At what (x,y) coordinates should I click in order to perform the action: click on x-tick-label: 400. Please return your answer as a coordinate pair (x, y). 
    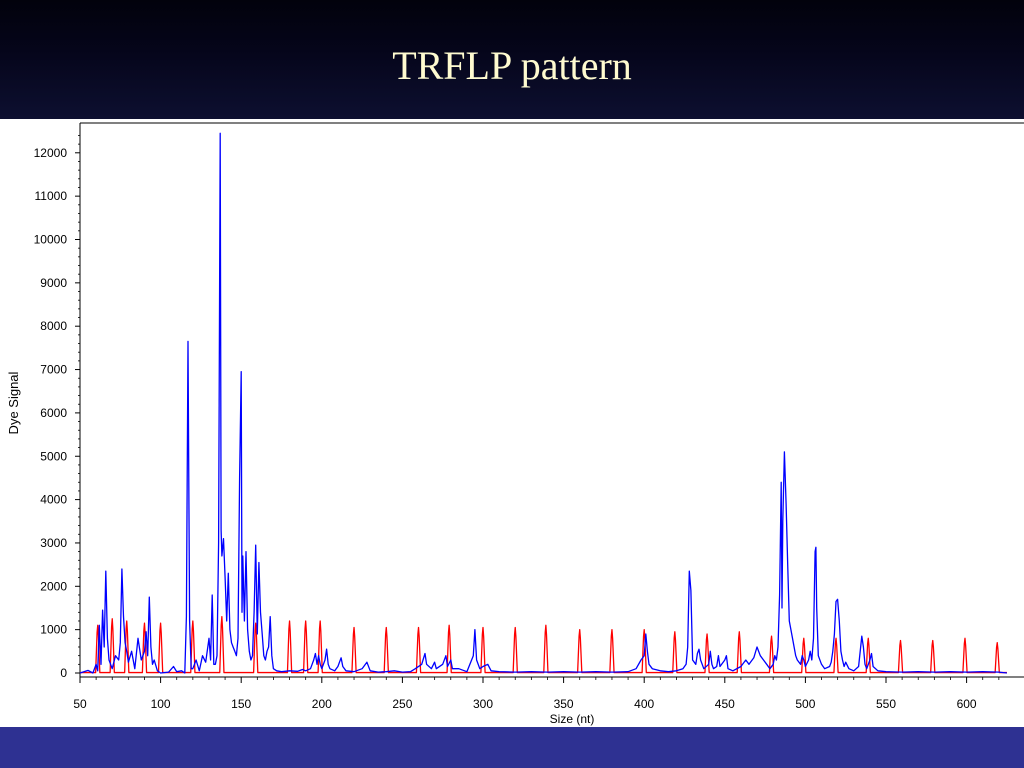
    Looking at the image, I should click on (644, 704).